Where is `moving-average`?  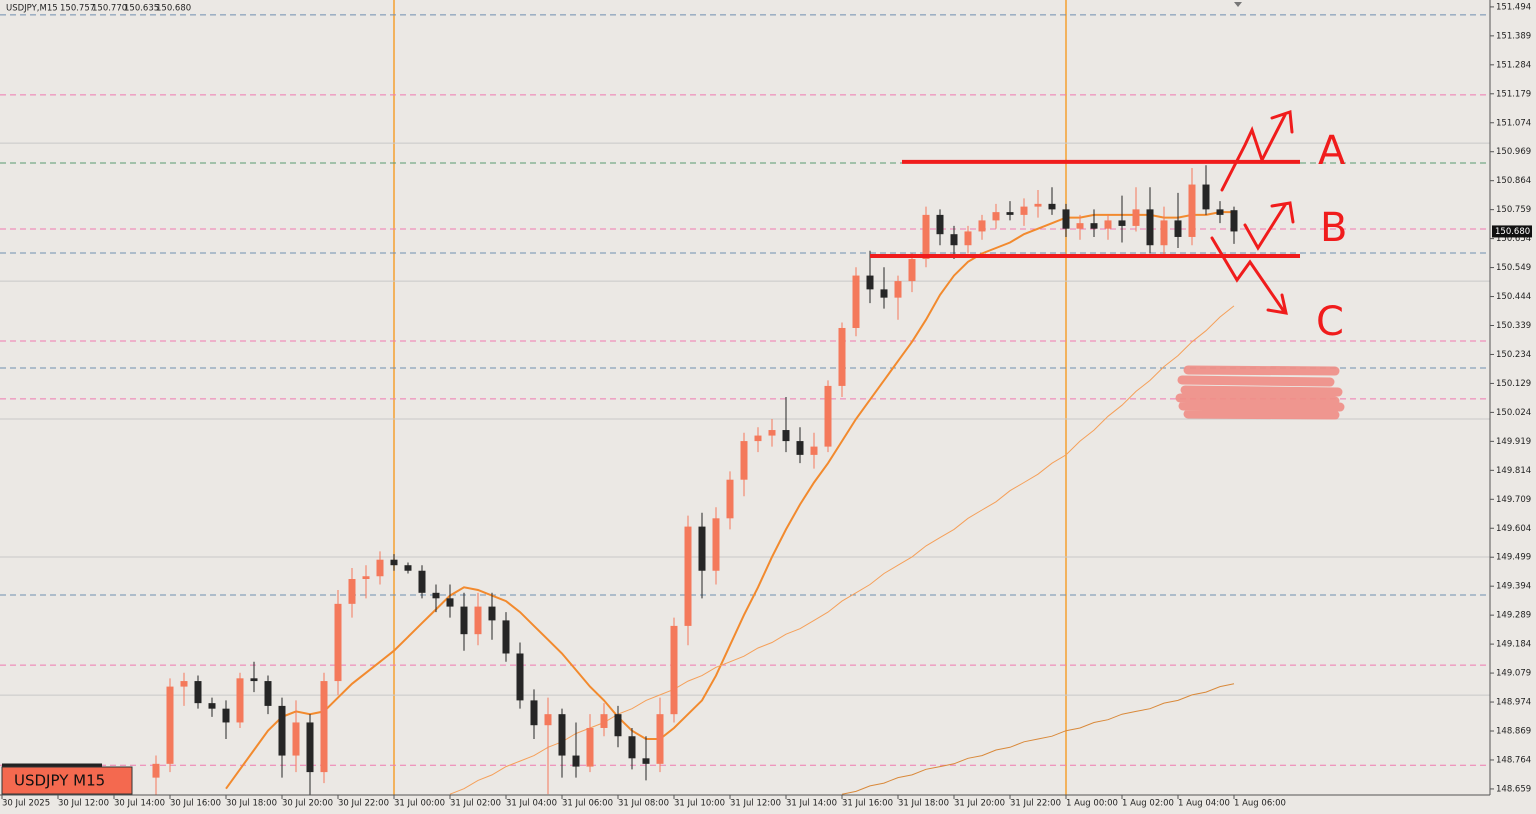 moving-average is located at coordinates (1038, 739).